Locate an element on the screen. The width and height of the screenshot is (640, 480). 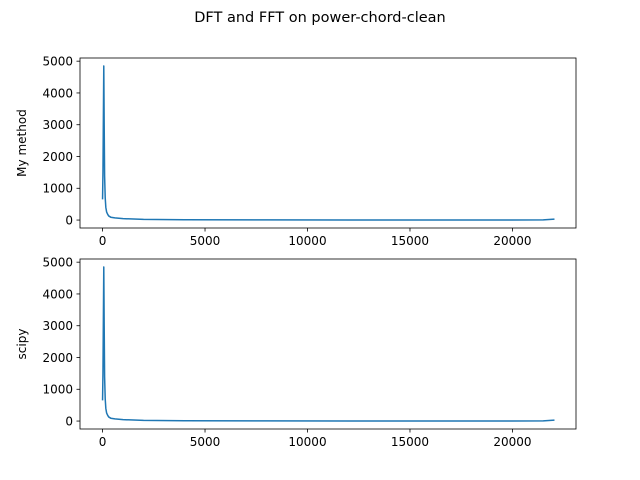
figure-suptitle: DFT and FFT on power-chord-clean is located at coordinates (319, 18).